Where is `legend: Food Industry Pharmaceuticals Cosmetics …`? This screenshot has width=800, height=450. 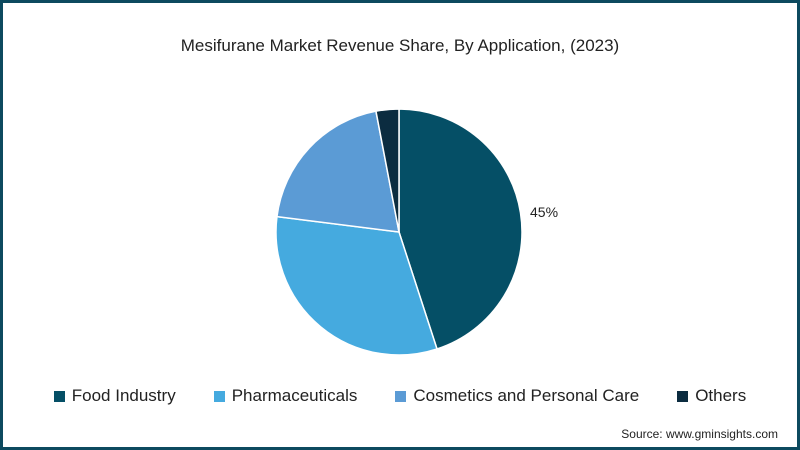
legend: Food Industry Pharmaceuticals Cosmetics … is located at coordinates (400, 396).